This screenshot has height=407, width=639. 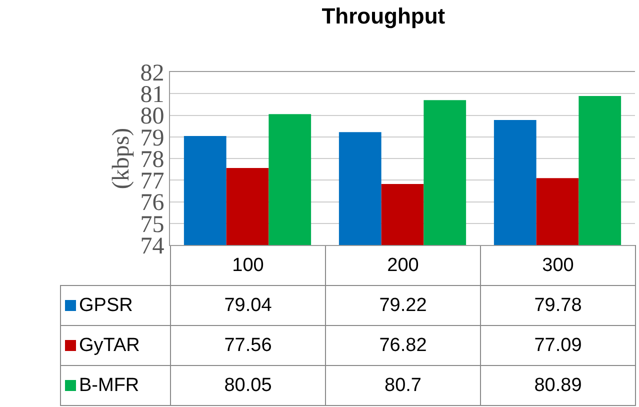 I want to click on data-label: 79.04, so click(x=248, y=306).